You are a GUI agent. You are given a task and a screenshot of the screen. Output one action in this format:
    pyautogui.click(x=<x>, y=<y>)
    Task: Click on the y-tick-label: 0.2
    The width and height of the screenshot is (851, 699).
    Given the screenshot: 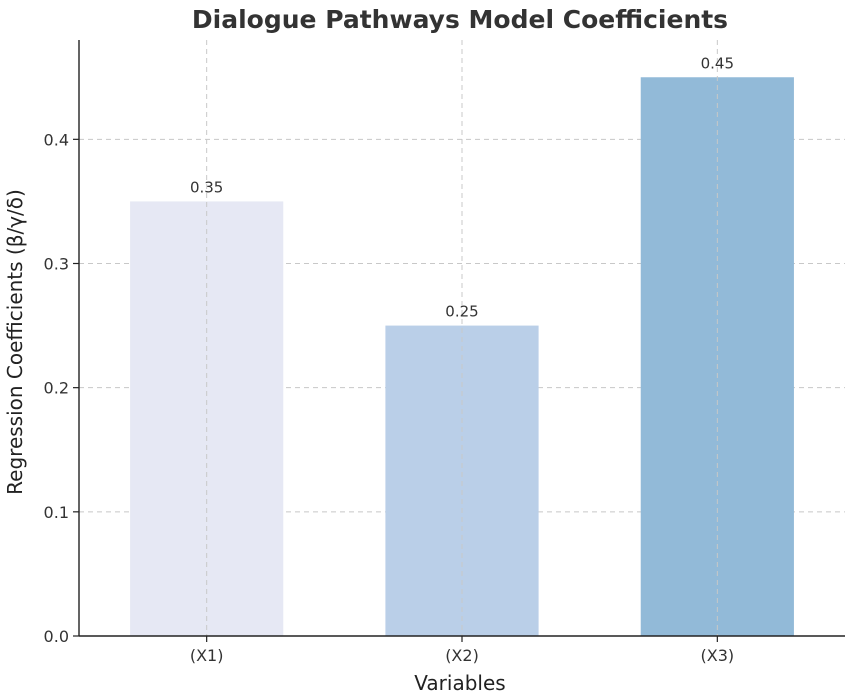 What is the action you would take?
    pyautogui.click(x=56, y=388)
    